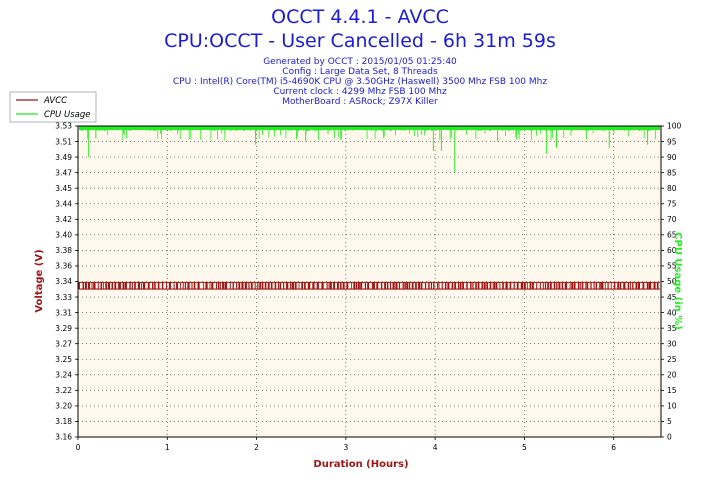 The height and width of the screenshot is (480, 720). What do you see at coordinates (669, 421) in the screenshot?
I see `y2-tick-label: 5` at bounding box center [669, 421].